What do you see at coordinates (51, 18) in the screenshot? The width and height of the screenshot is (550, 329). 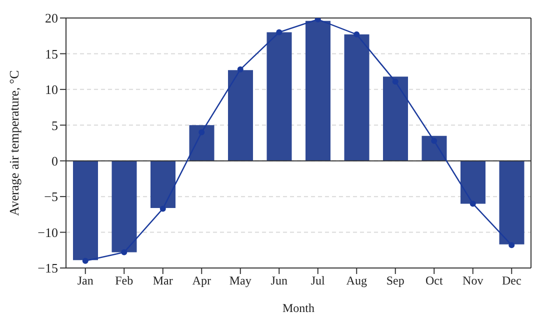 I see `y-tick-label: 20` at bounding box center [51, 18].